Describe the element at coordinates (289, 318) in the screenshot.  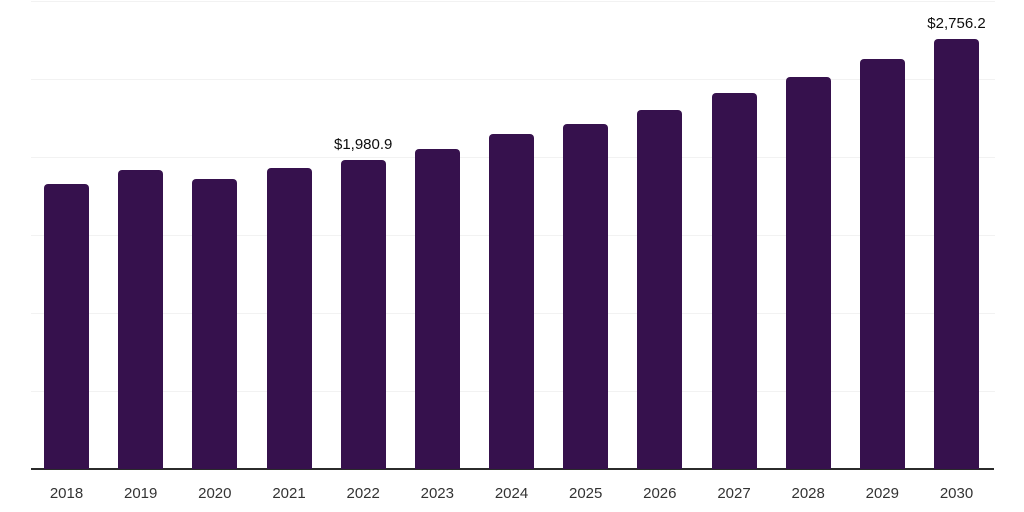
I see `bar-2021` at that location.